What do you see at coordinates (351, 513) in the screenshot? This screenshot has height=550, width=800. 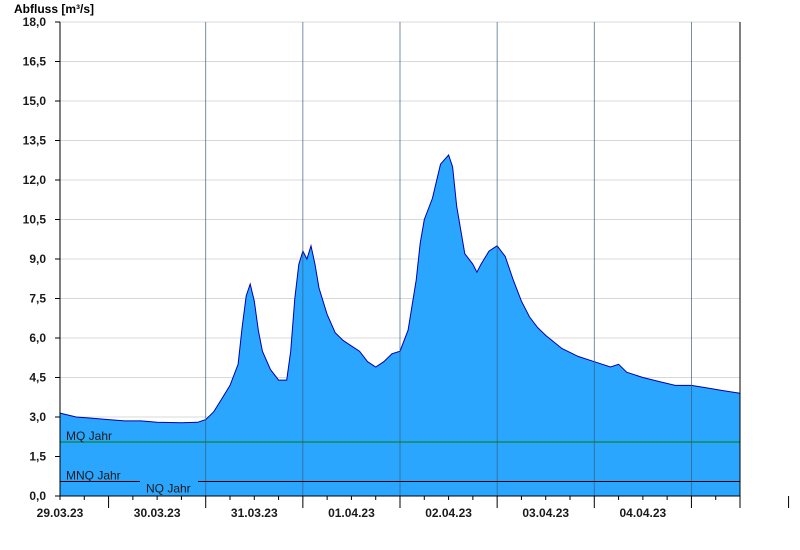 I see `x-tick-label: 01.04.23` at bounding box center [351, 513].